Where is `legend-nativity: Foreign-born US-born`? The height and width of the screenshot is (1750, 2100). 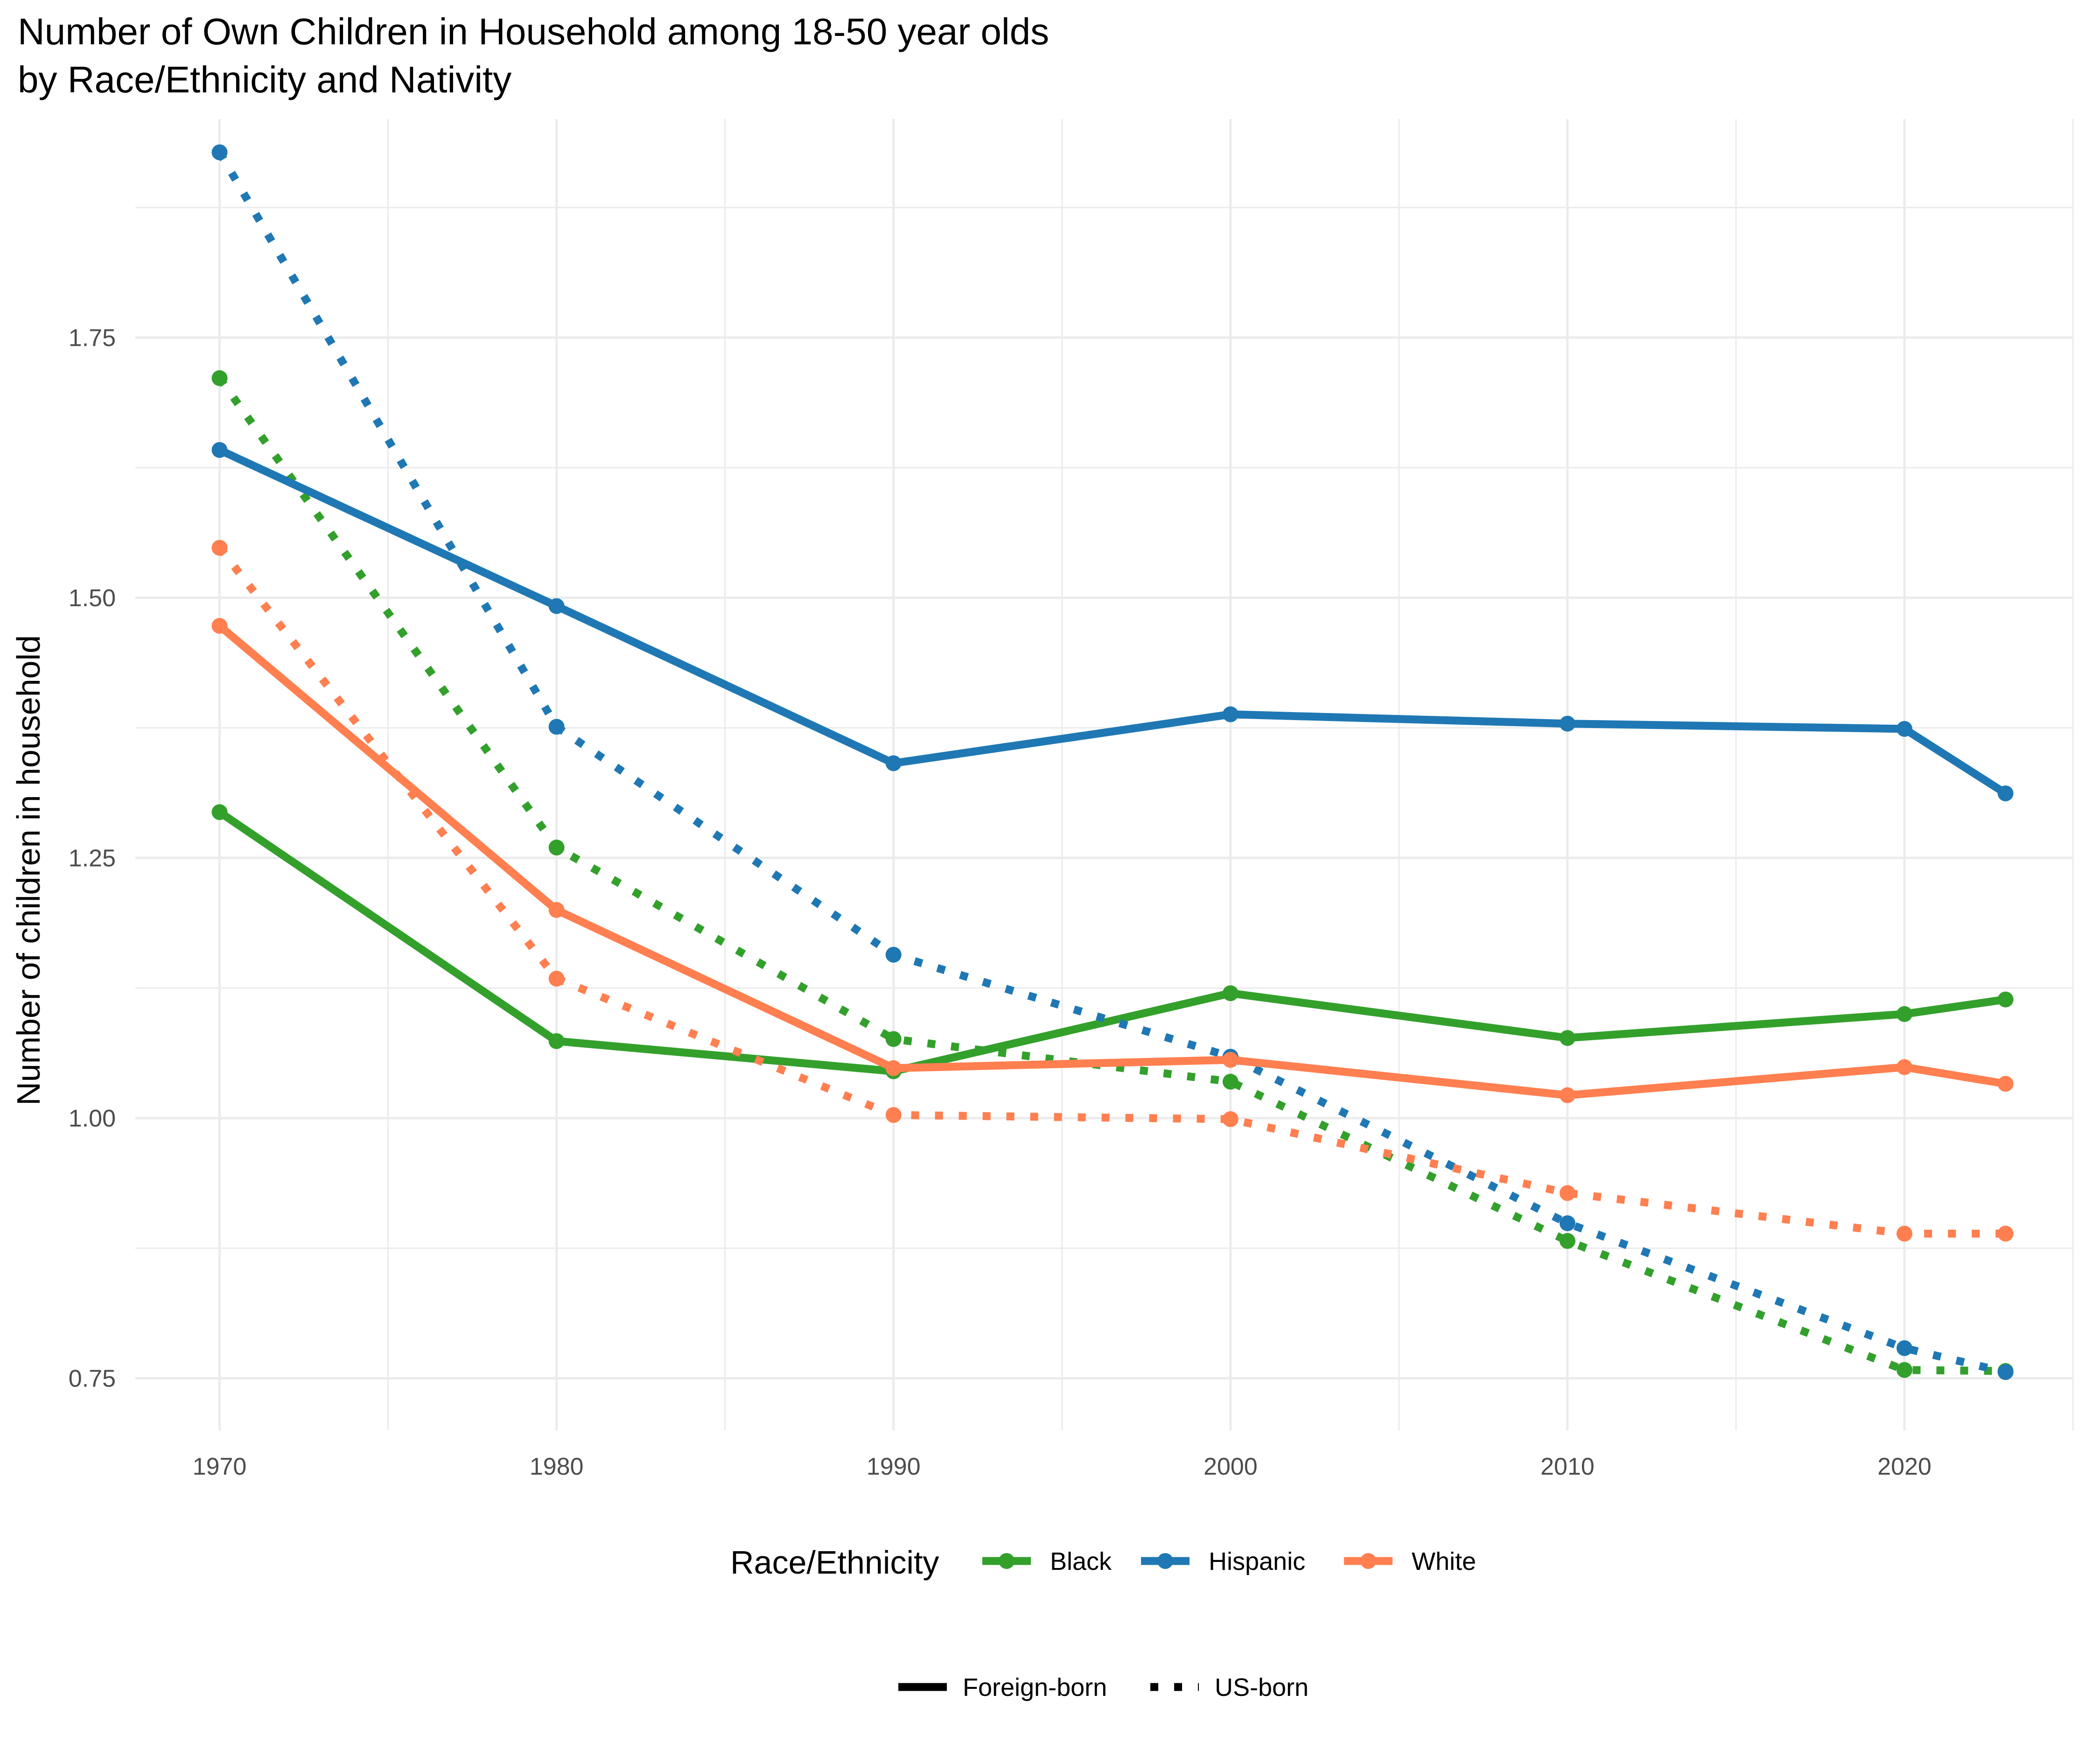 legend-nativity: Foreign-born US-born is located at coordinates (1103, 1687).